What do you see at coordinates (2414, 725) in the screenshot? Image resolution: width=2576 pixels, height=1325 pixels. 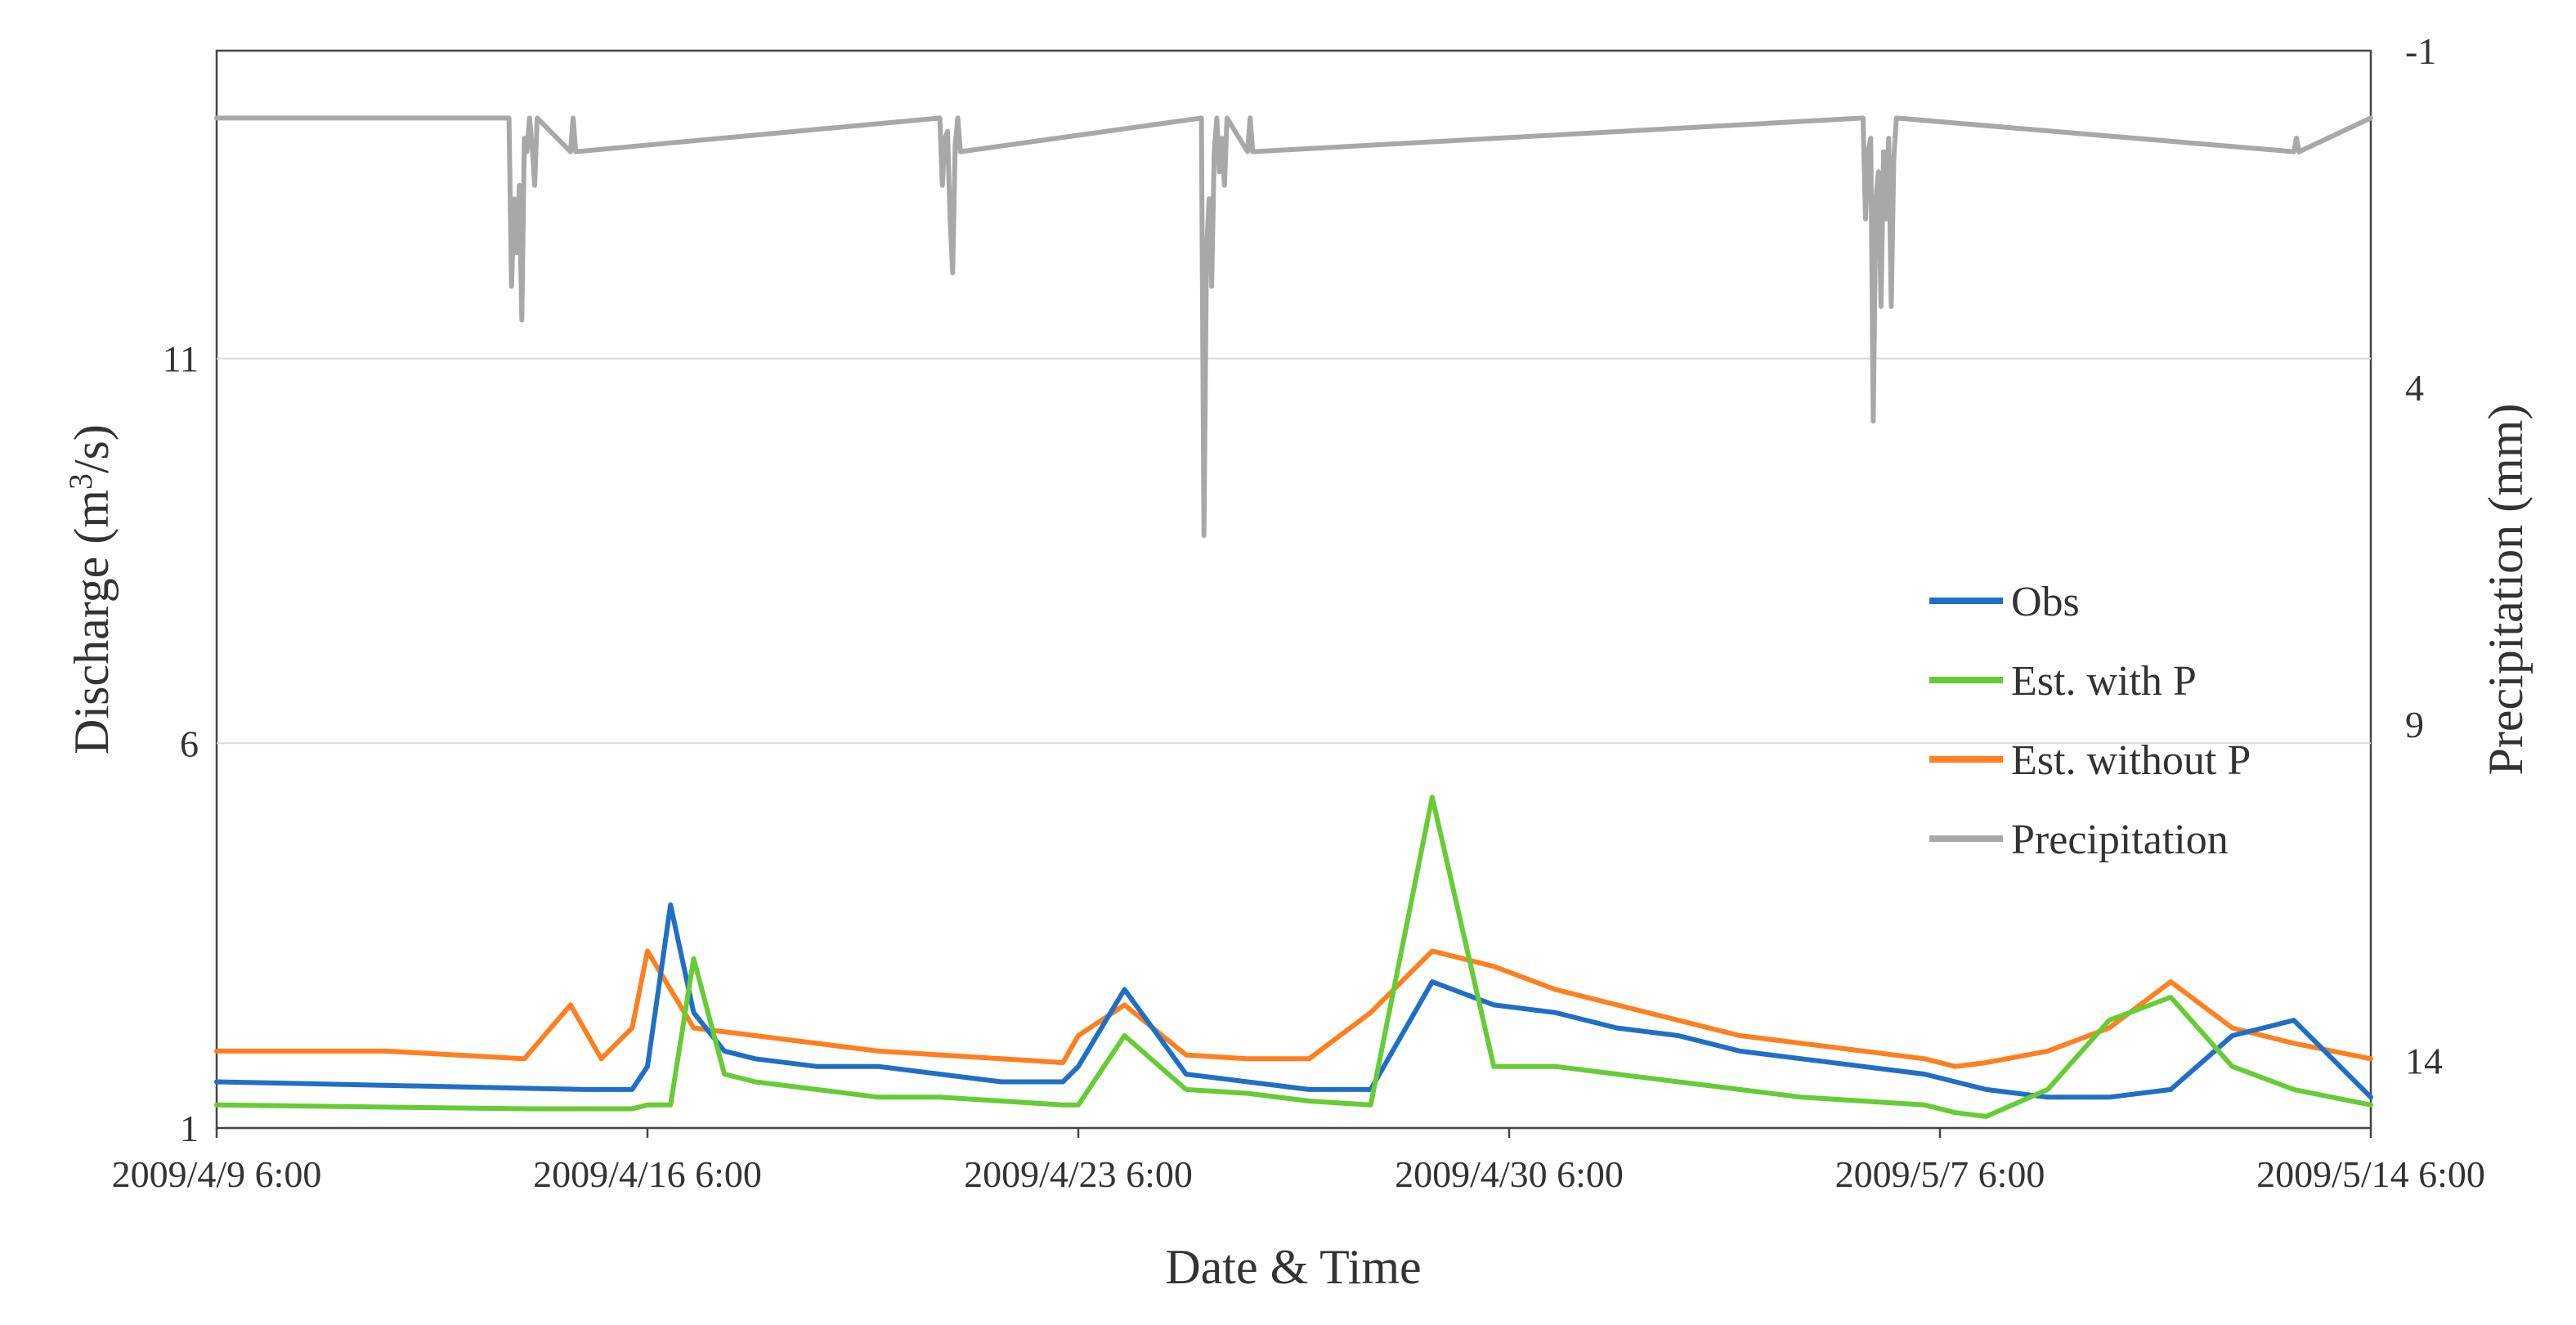 I see `right-tick-label: 9` at bounding box center [2414, 725].